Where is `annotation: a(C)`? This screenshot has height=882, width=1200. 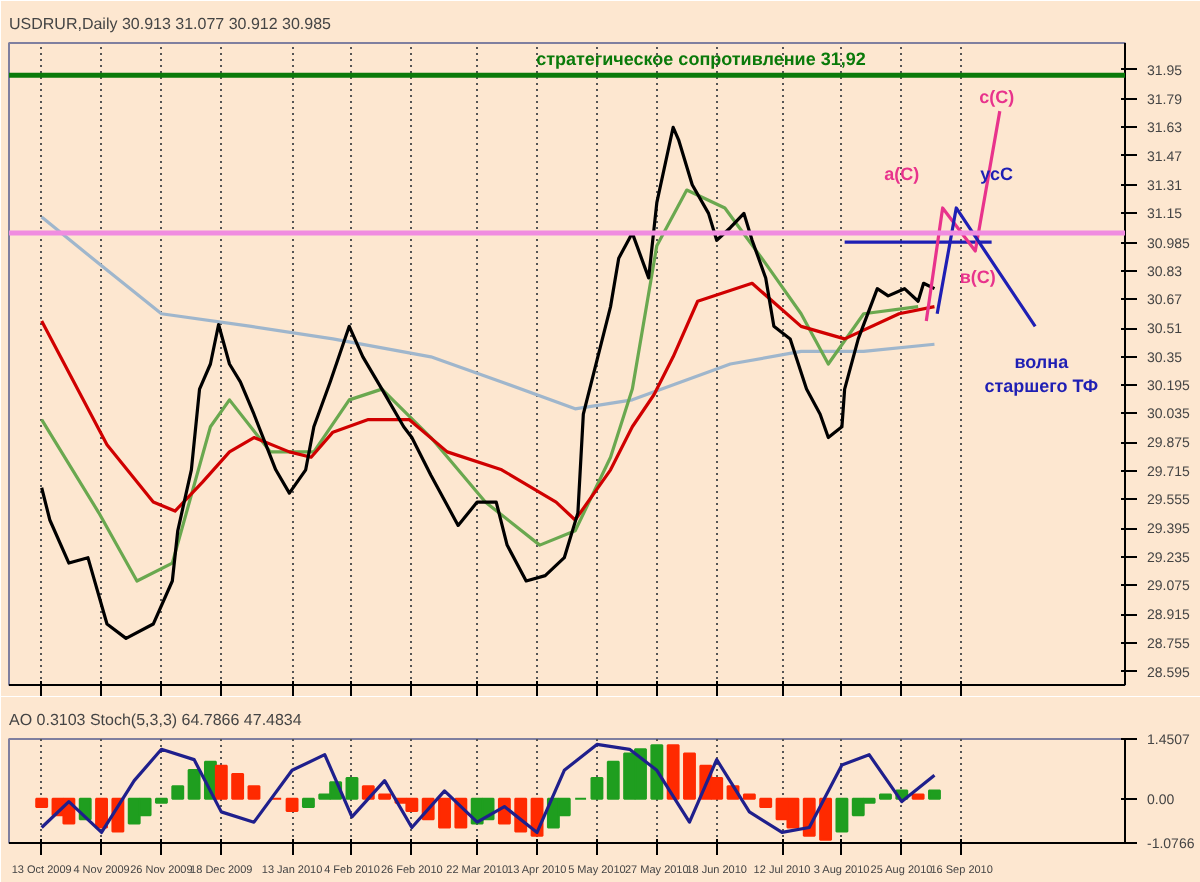 annotation: a(C) is located at coordinates (902, 174).